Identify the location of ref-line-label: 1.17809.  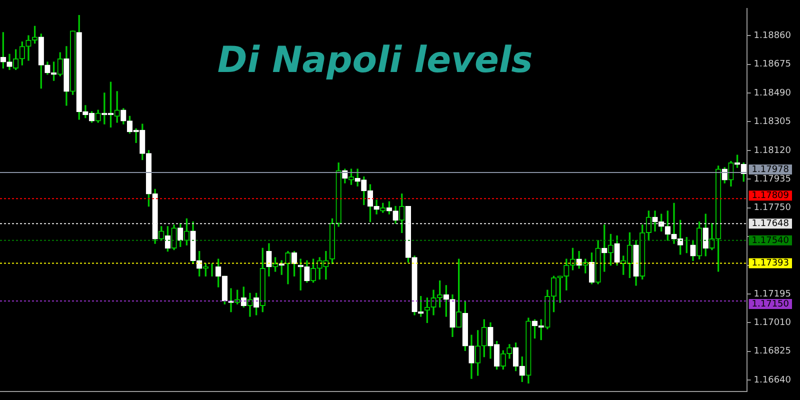
(771, 196).